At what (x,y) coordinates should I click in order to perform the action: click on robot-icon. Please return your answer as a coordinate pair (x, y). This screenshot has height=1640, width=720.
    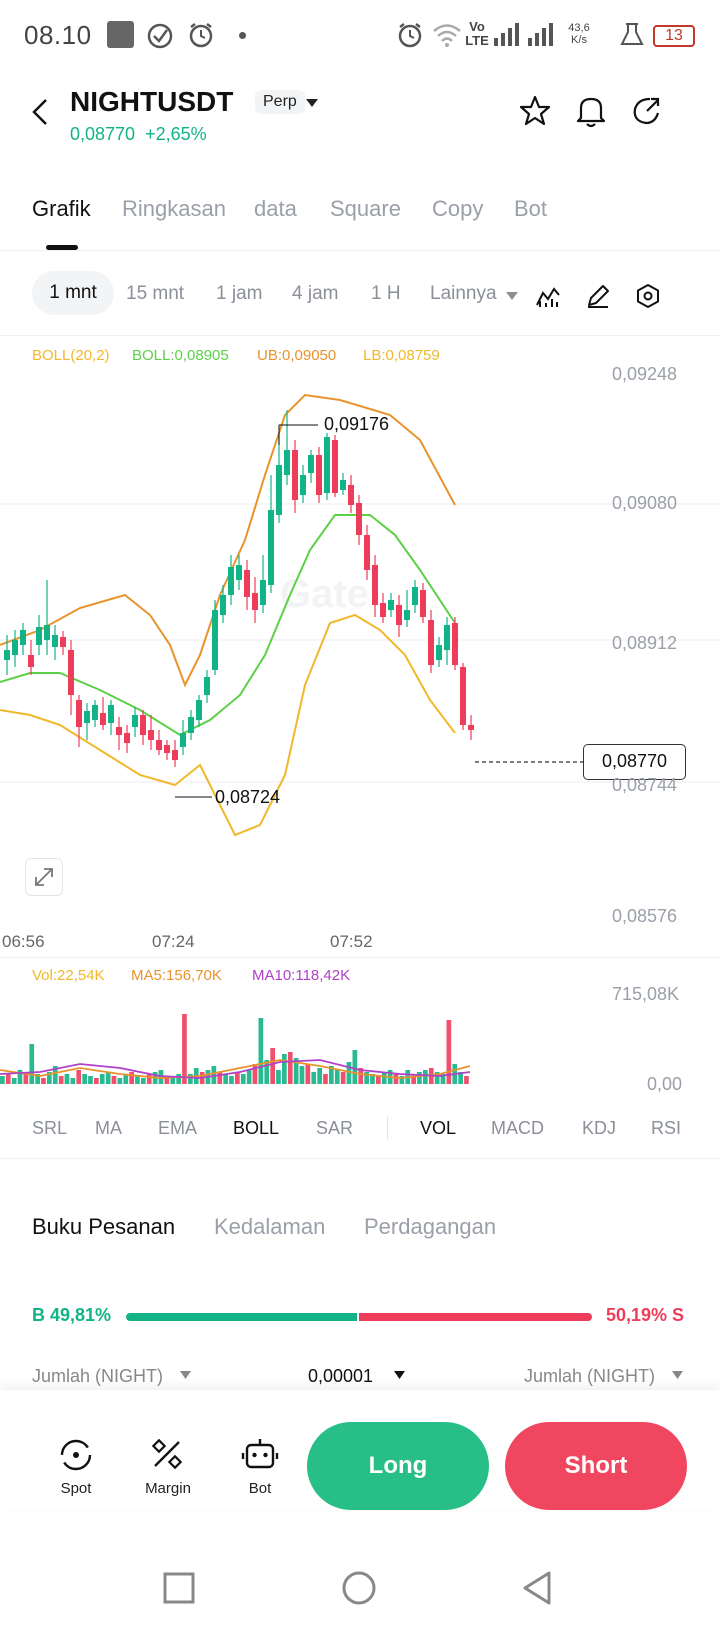
    Looking at the image, I should click on (260, 1454).